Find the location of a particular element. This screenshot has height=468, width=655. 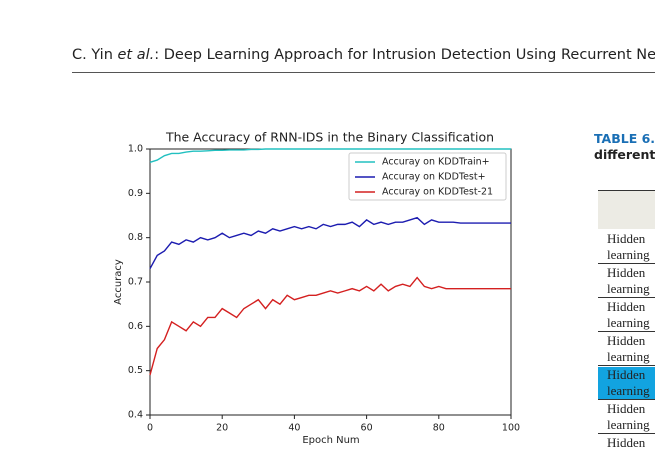

x-tick-label: 40 is located at coordinates (294, 428).